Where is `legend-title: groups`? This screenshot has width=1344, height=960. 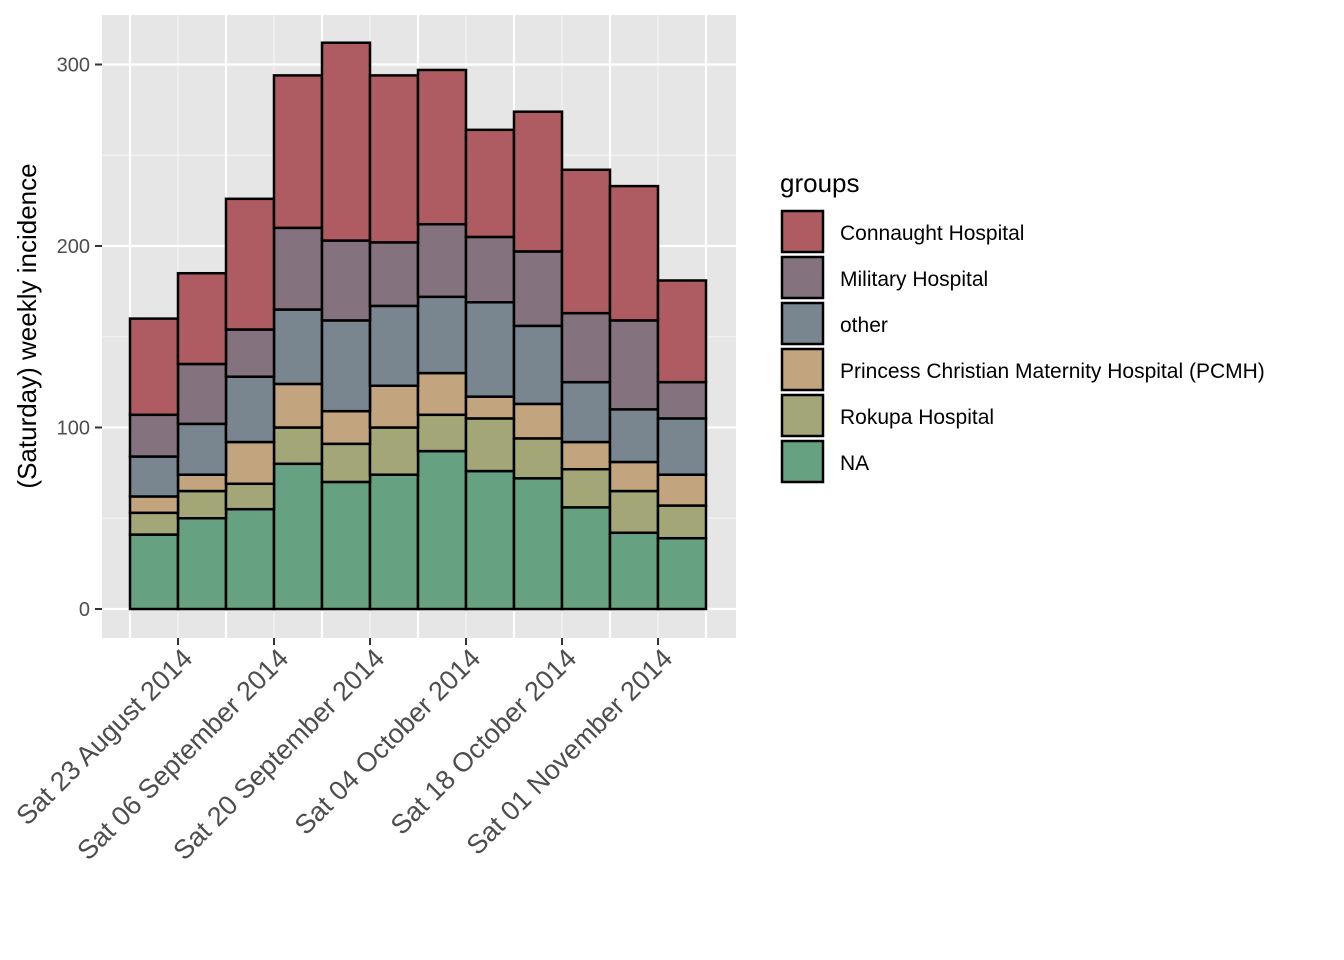 legend-title: groups is located at coordinates (820, 183).